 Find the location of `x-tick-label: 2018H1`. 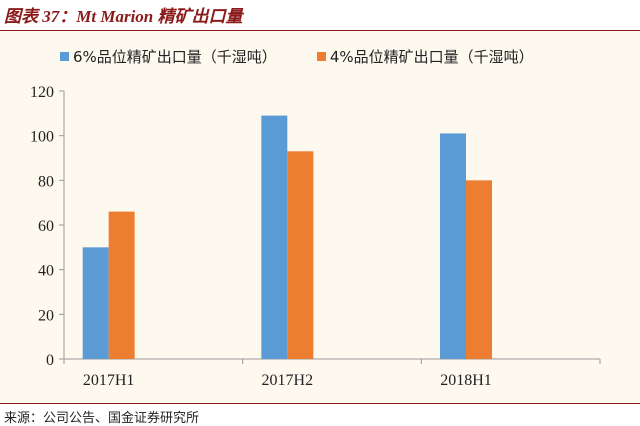

x-tick-label: 2018H1 is located at coordinates (466, 380).